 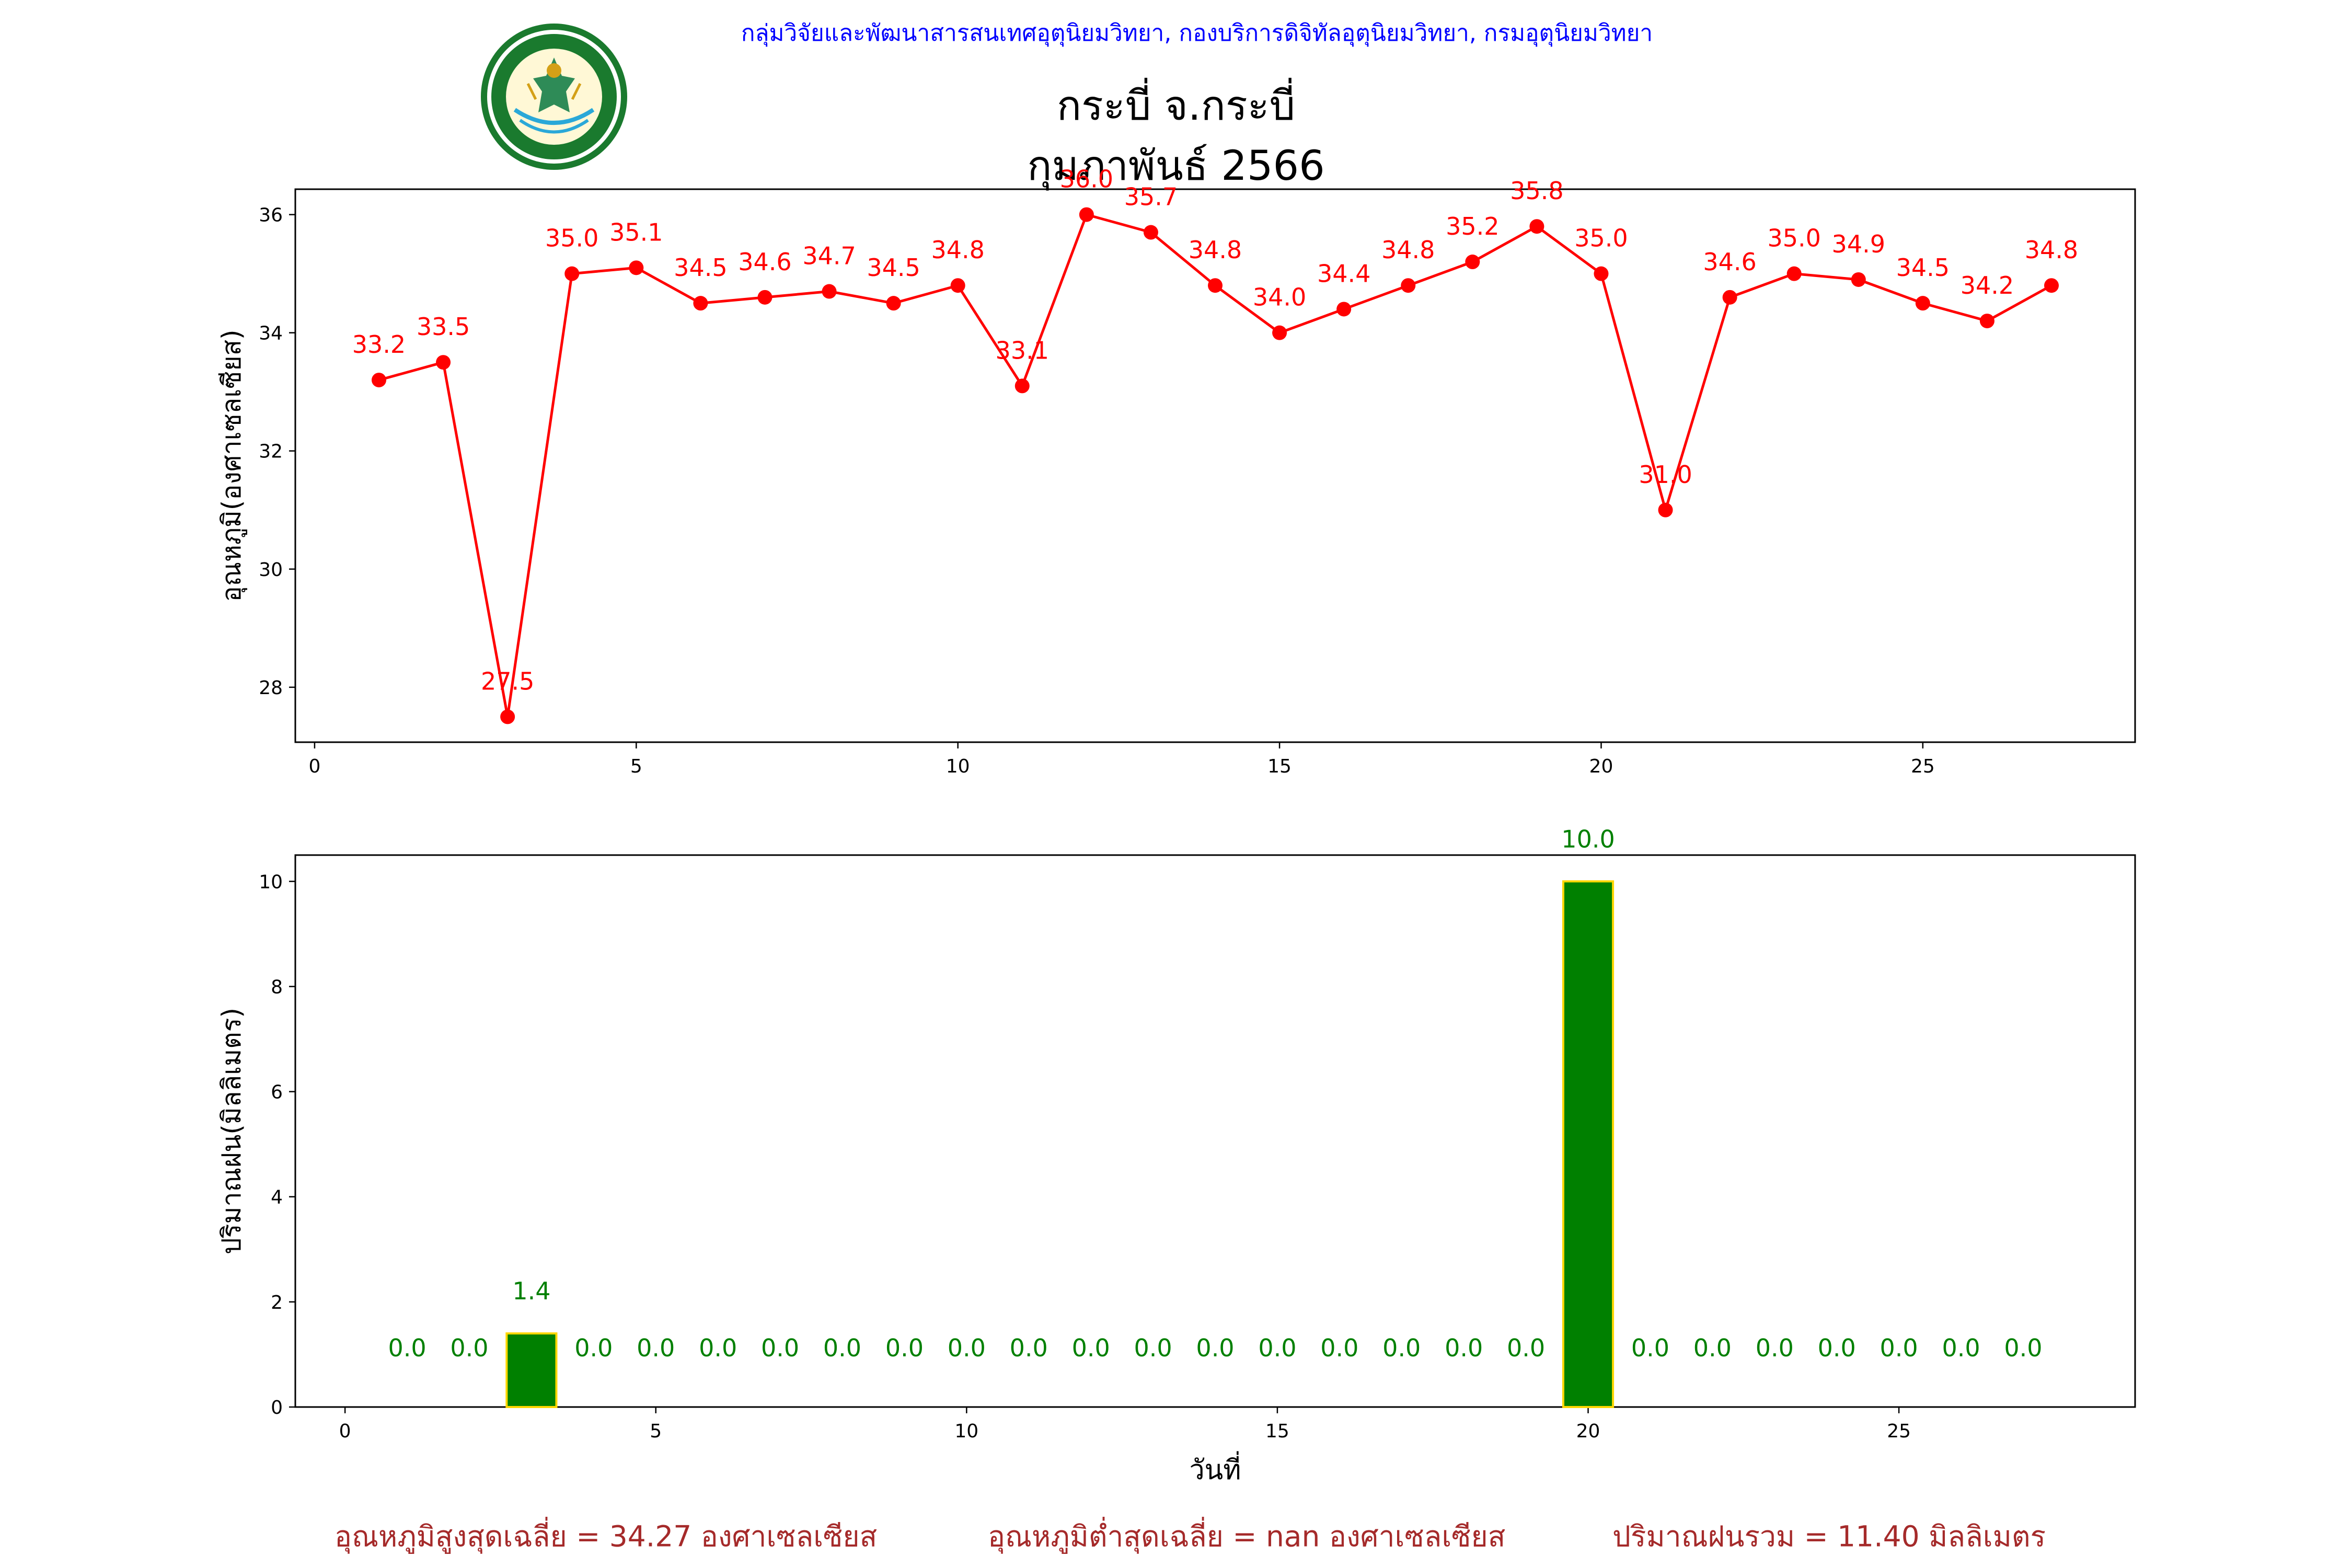 I want to click on logo-seal-icon, so click(x=554, y=97).